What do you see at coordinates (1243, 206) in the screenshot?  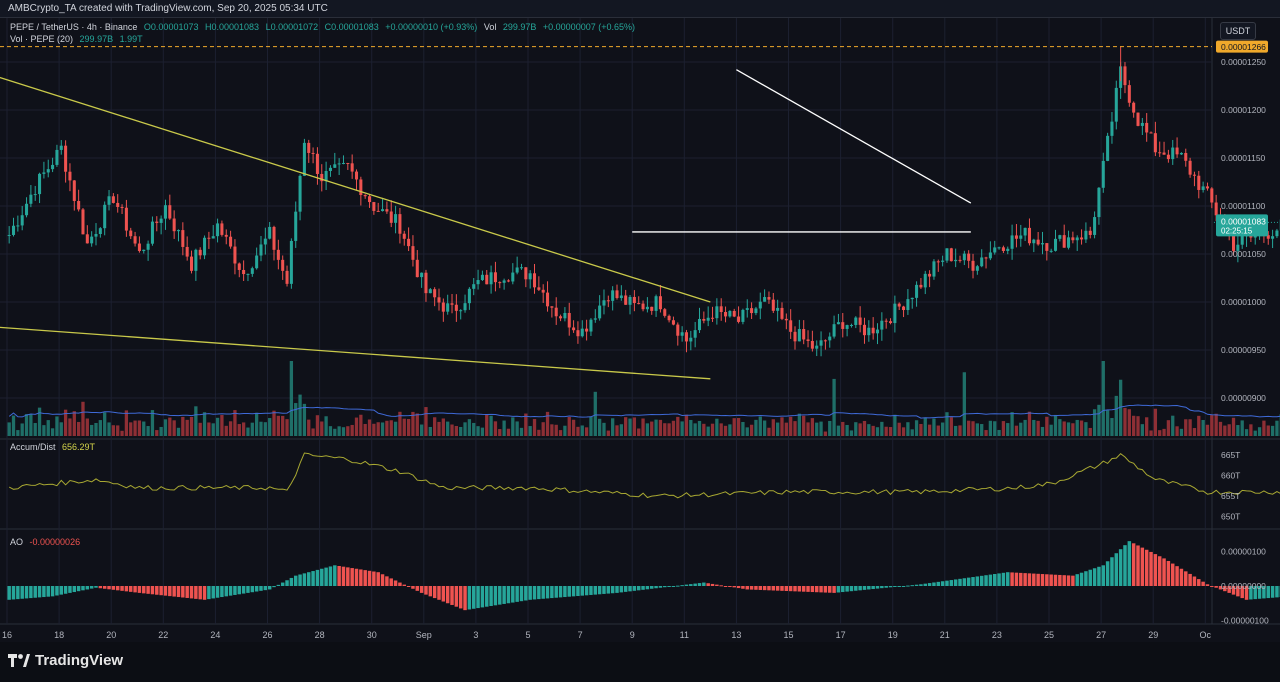 I see `price-tick-label: 0.00001100` at bounding box center [1243, 206].